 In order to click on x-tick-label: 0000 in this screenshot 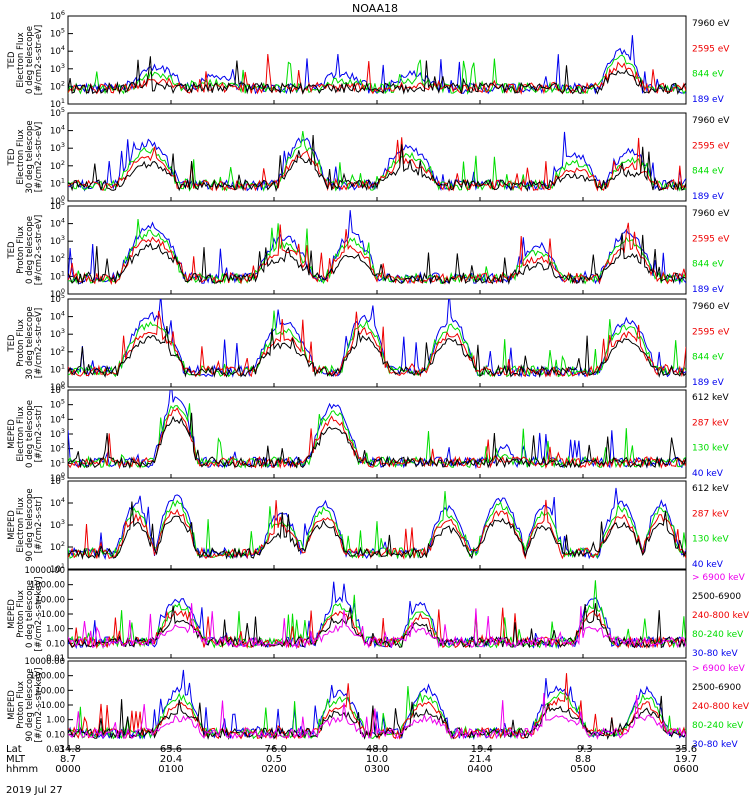, I will do `click(67, 769)`.